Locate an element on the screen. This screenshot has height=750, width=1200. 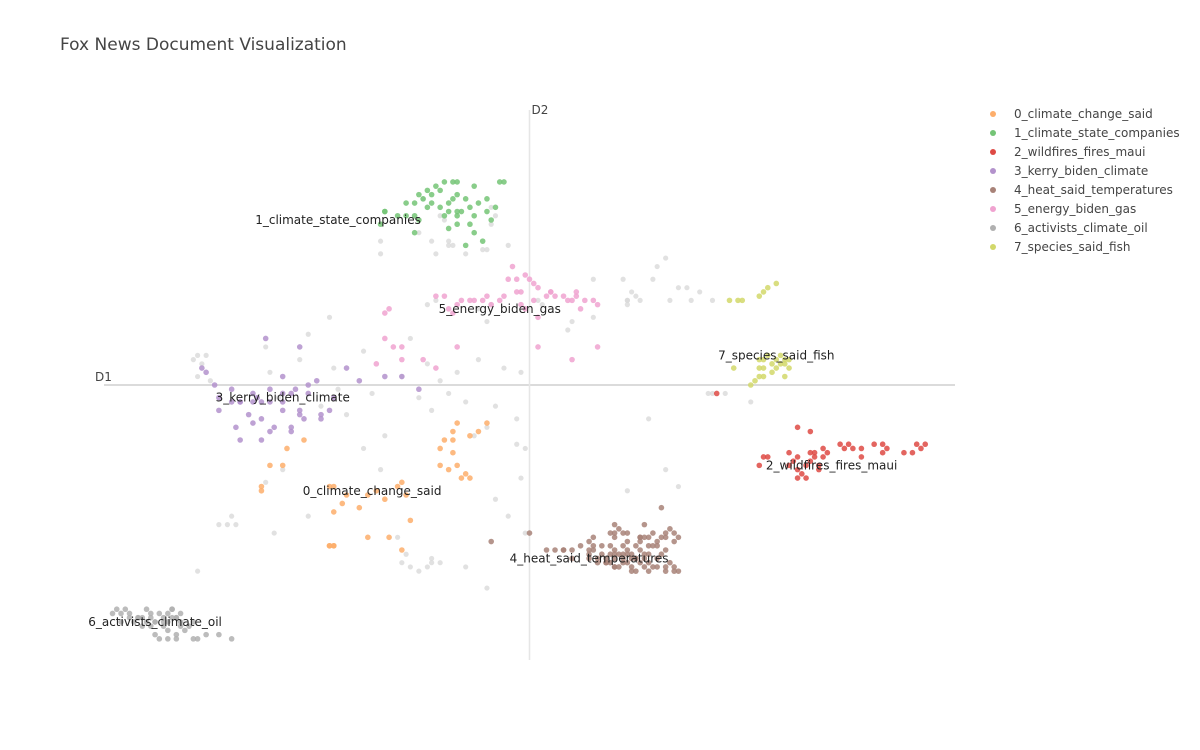
legend-item: 6_activists_climate_oil is located at coordinates (1069, 228).